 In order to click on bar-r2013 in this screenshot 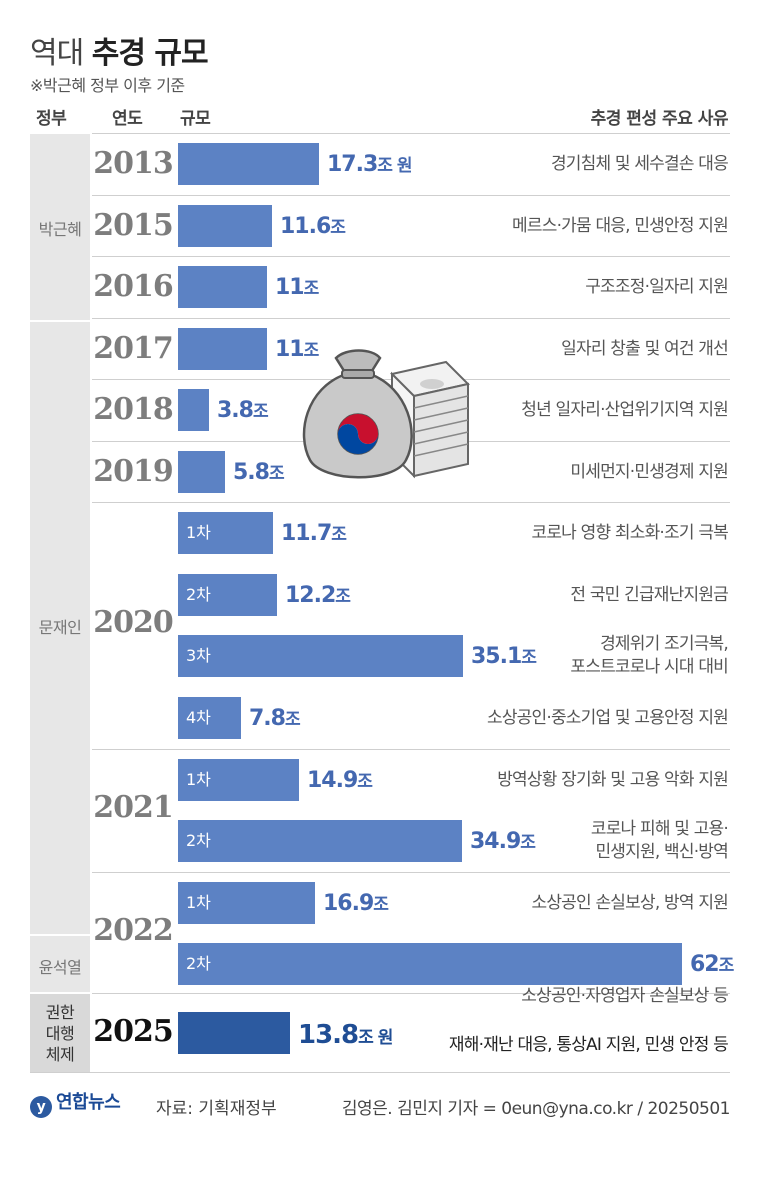, I will do `click(248, 164)`.